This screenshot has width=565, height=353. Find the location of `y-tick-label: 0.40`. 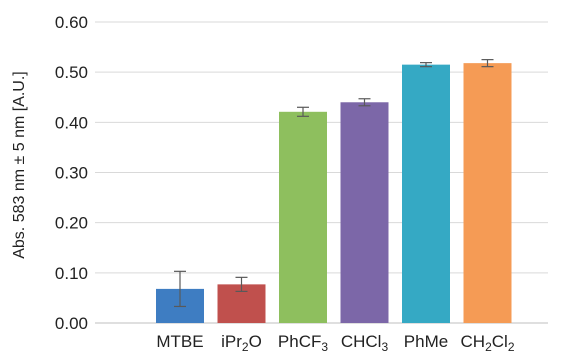

y-tick-label: 0.40 is located at coordinates (71, 122).